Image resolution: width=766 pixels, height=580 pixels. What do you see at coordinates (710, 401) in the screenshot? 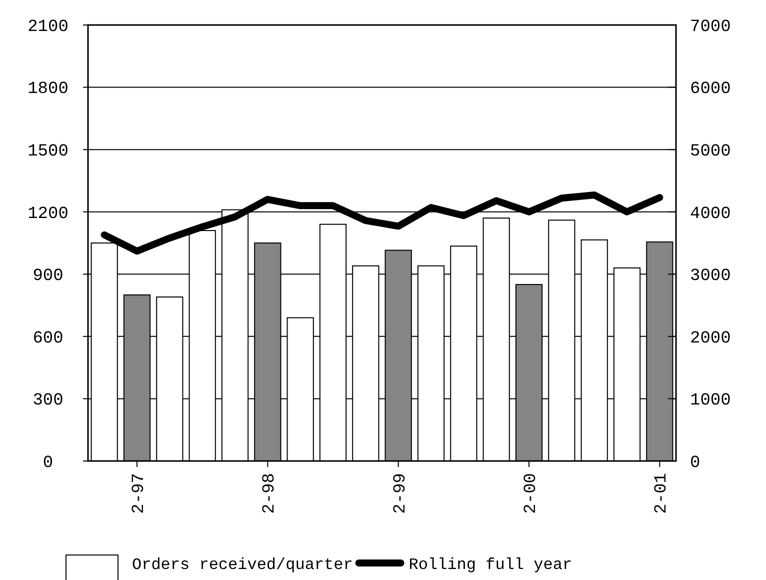
I see `y2-tick-label: 1000` at bounding box center [710, 401].